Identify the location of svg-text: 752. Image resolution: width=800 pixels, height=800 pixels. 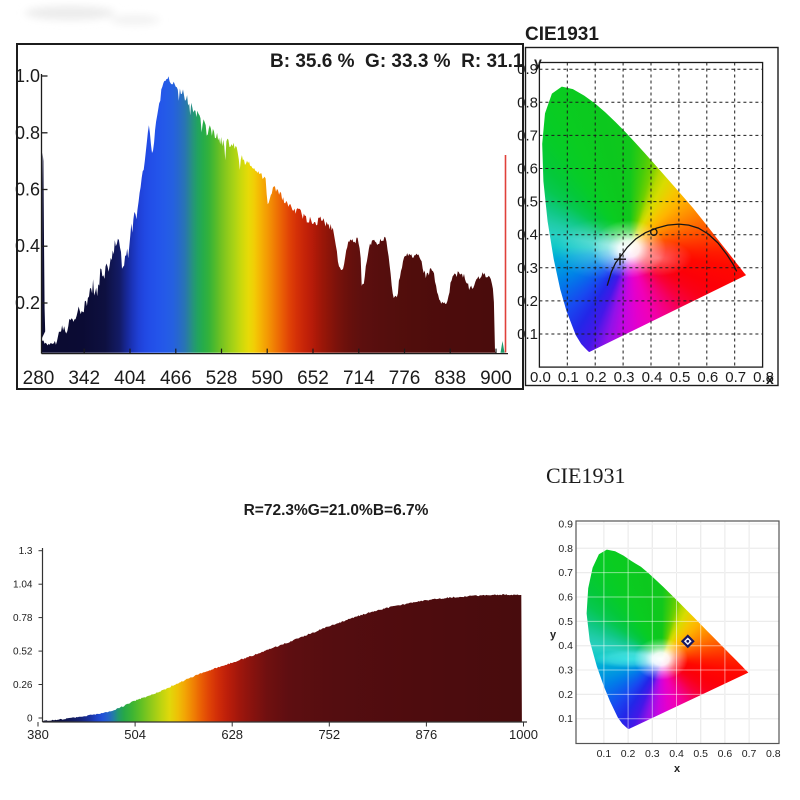
(329, 734).